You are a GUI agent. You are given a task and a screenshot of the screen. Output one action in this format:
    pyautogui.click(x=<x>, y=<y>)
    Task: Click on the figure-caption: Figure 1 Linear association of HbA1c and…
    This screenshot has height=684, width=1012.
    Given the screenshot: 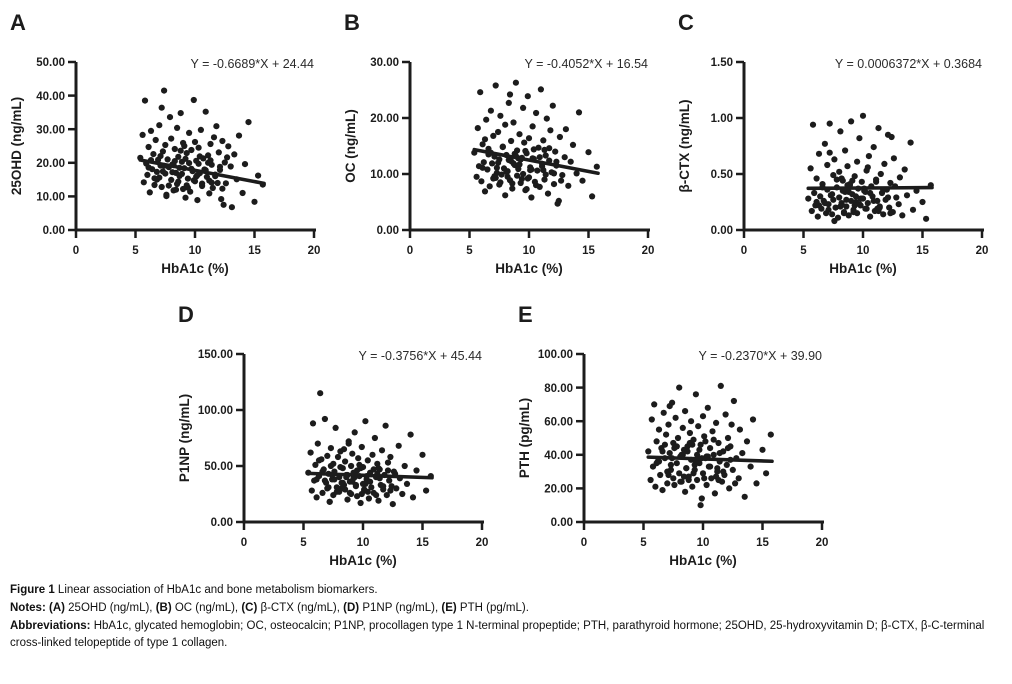 What is the action you would take?
    pyautogui.click(x=506, y=617)
    